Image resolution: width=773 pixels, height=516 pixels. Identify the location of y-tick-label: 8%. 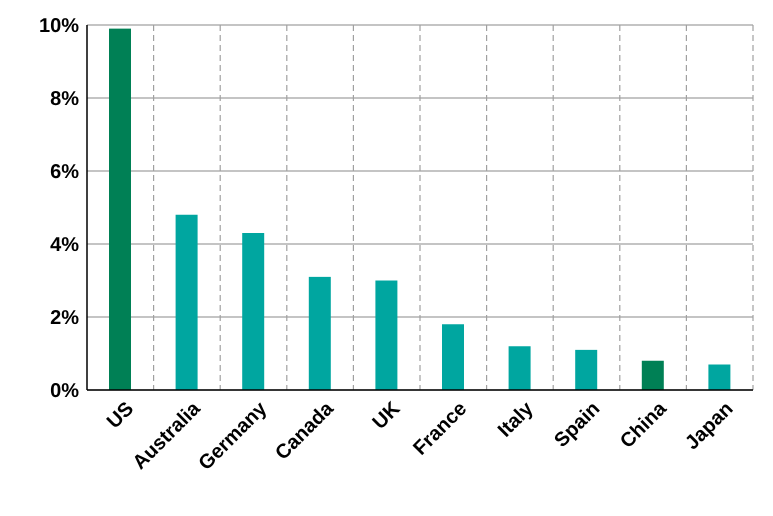
(65, 99).